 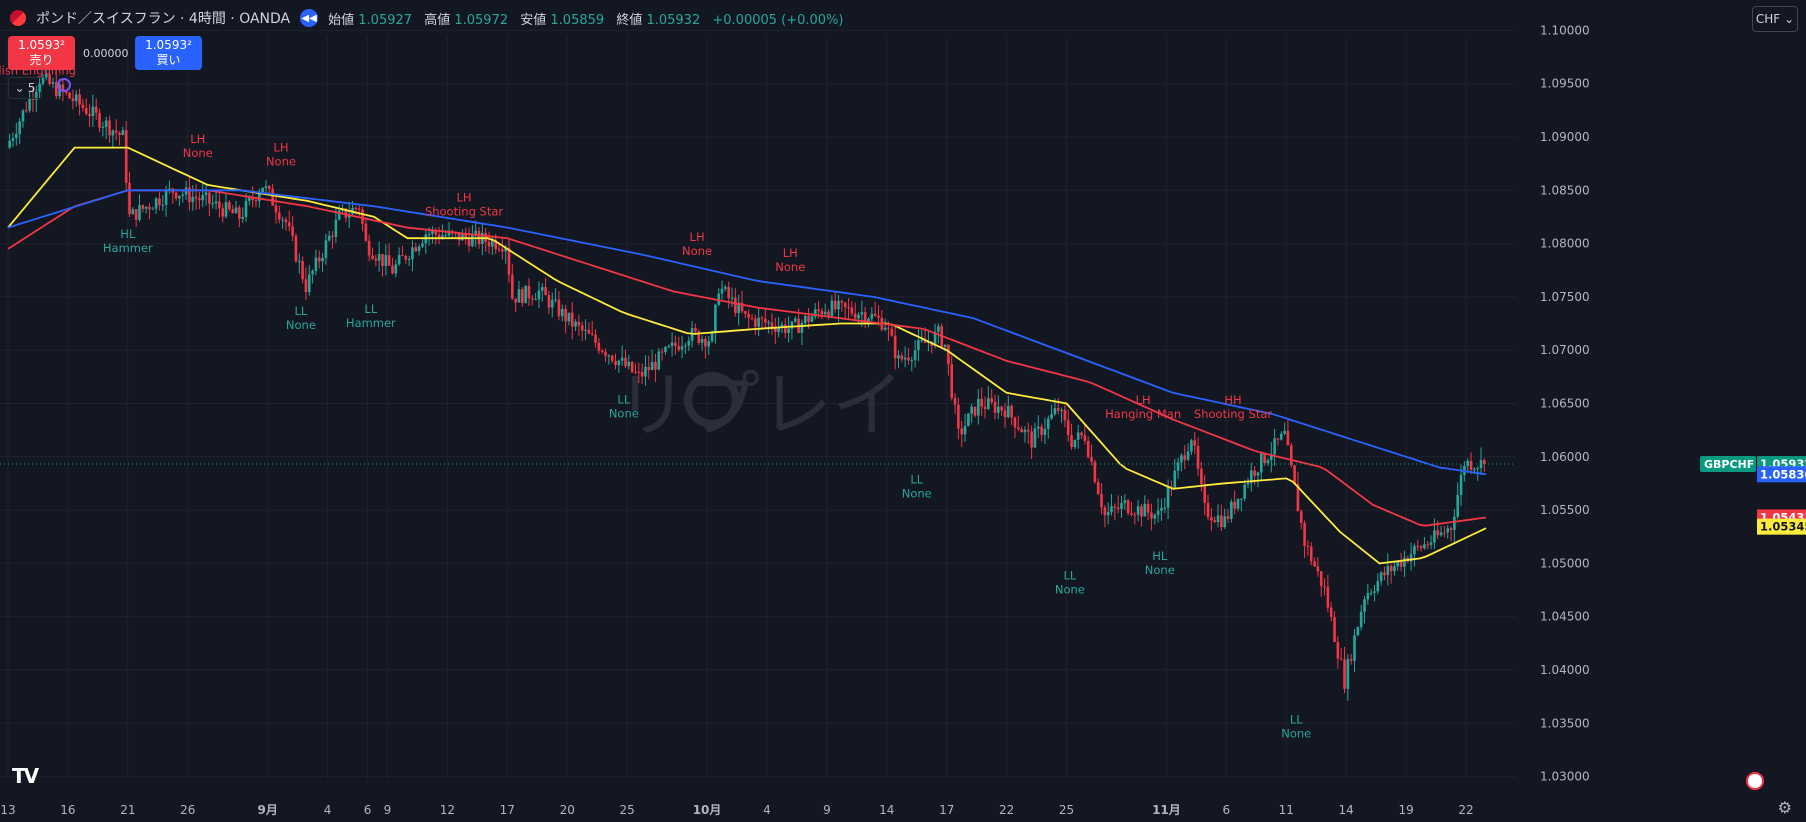 I want to click on sell-button: 1.0593² 売り, so click(x=41, y=53).